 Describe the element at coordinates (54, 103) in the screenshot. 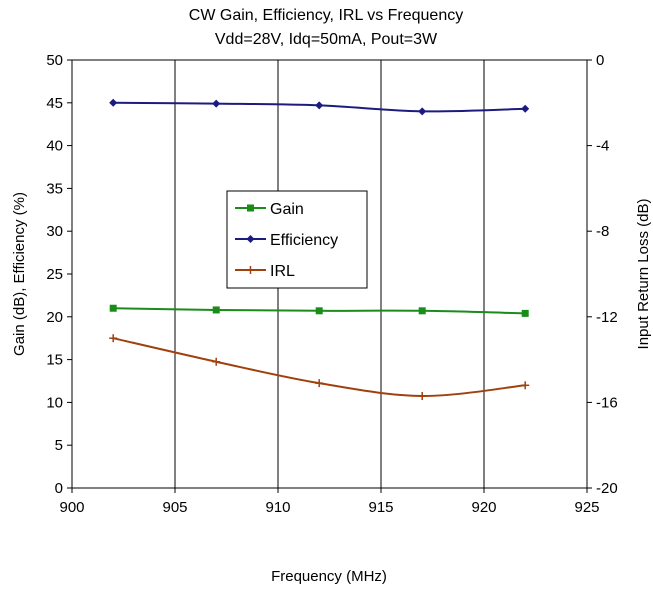

I see `y-tick-label: 45` at that location.